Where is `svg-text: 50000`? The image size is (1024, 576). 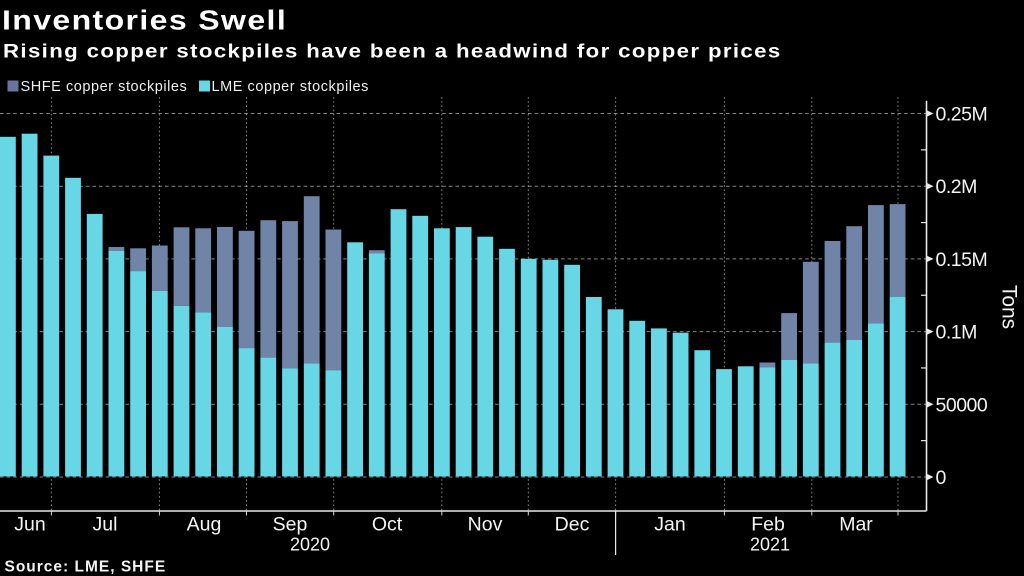 svg-text: 50000 is located at coordinates (962, 405).